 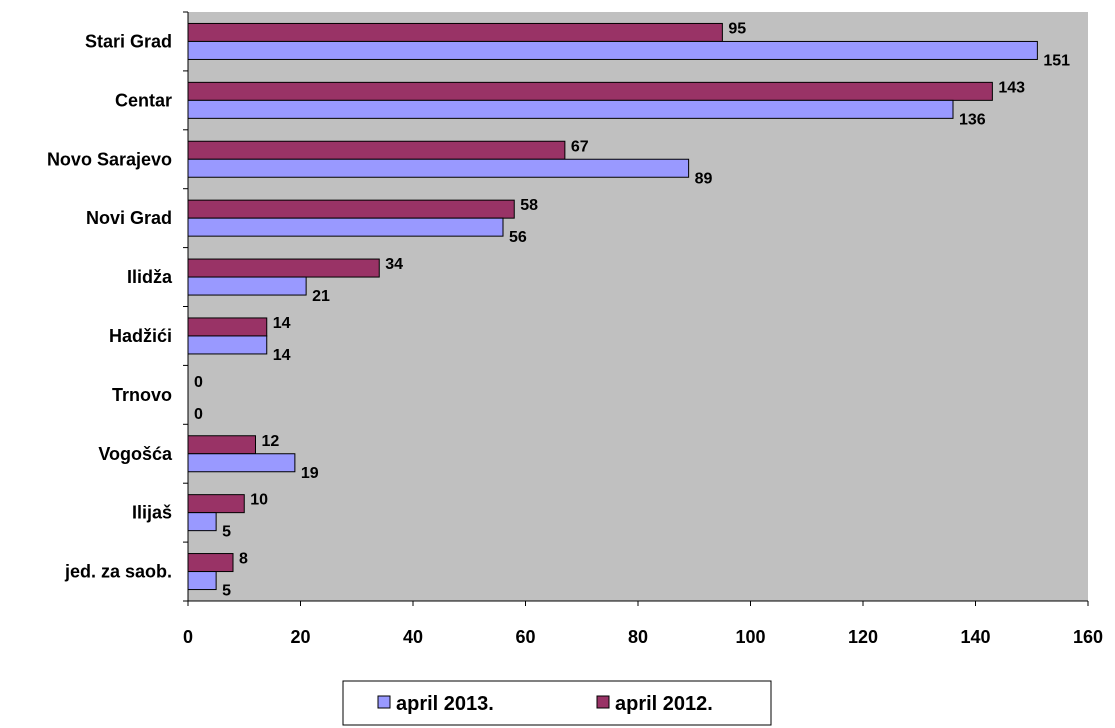 What do you see at coordinates (664, 704) in the screenshot?
I see `legend-label-2012: april 2012.` at bounding box center [664, 704].